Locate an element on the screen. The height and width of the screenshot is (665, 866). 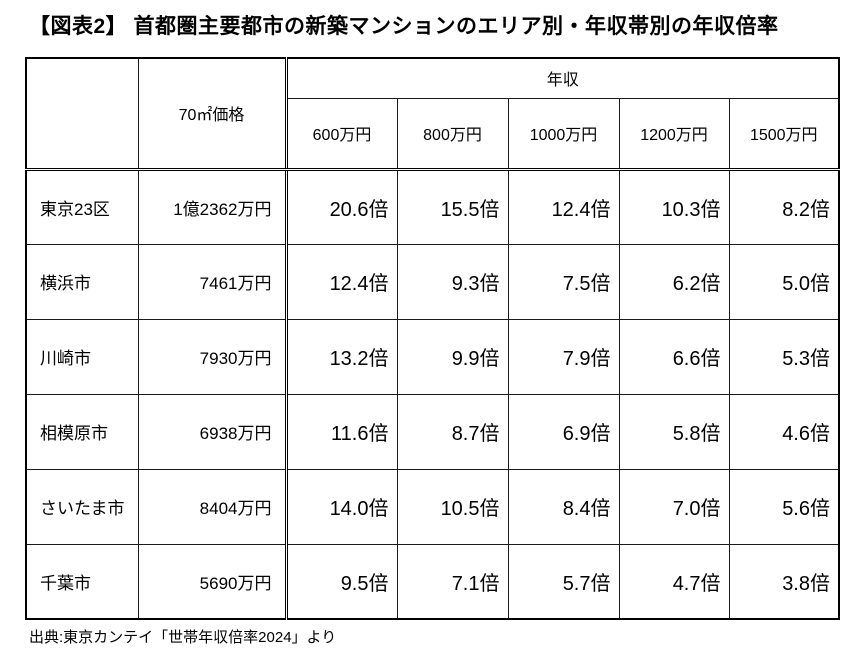
value-cell: 4.6倍 is located at coordinates (784, 431).